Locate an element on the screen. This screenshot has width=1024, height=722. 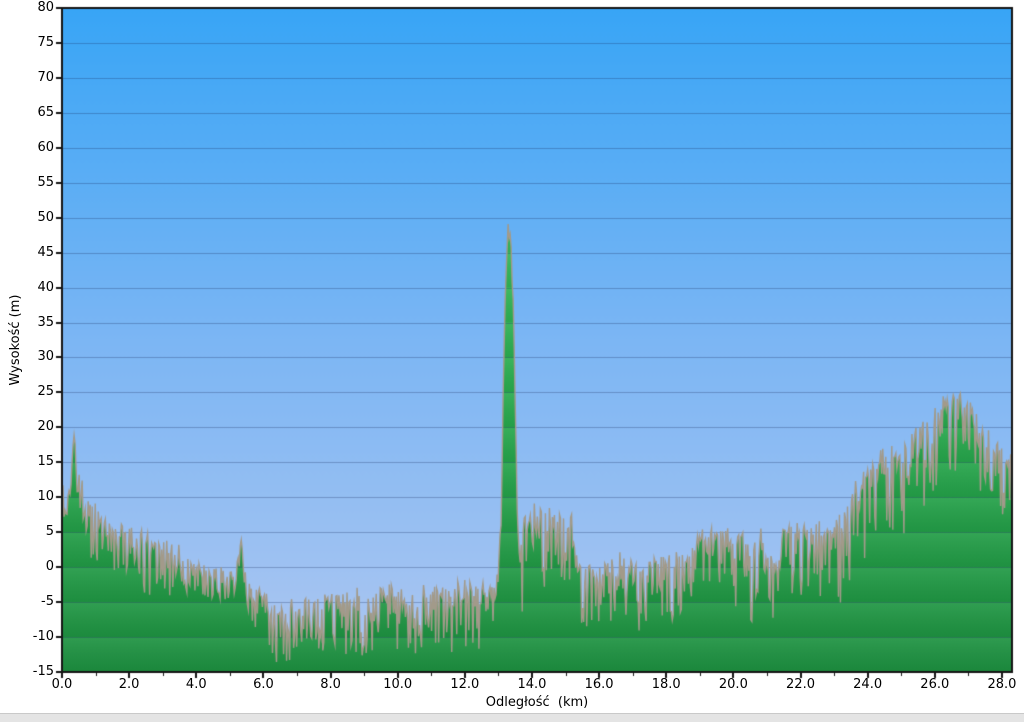
x-tick-label: 16.0 is located at coordinates (599, 684).